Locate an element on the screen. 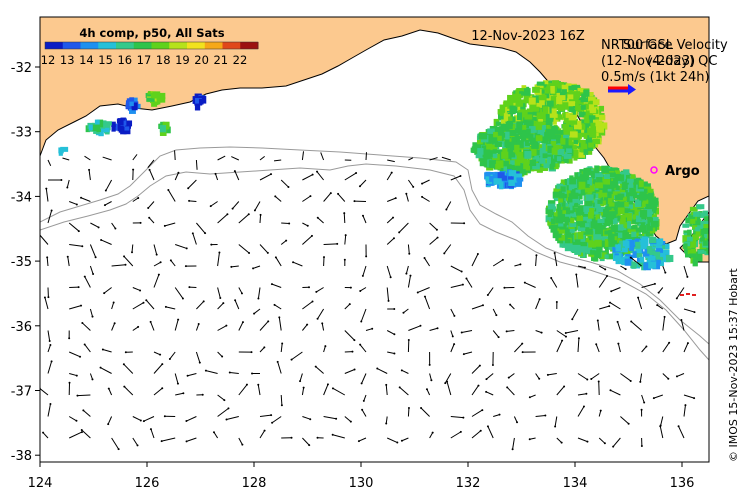 Image resolution: width=750 pixels, height=496 pixels. colorbar-segment is located at coordinates (231, 45).